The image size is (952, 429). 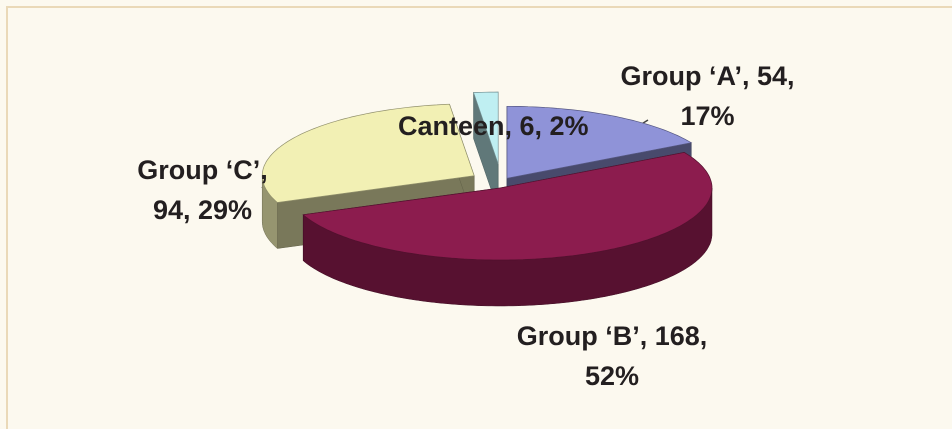 I want to click on data-label: Group ‘A’, 54, 17%, so click(x=707, y=96).